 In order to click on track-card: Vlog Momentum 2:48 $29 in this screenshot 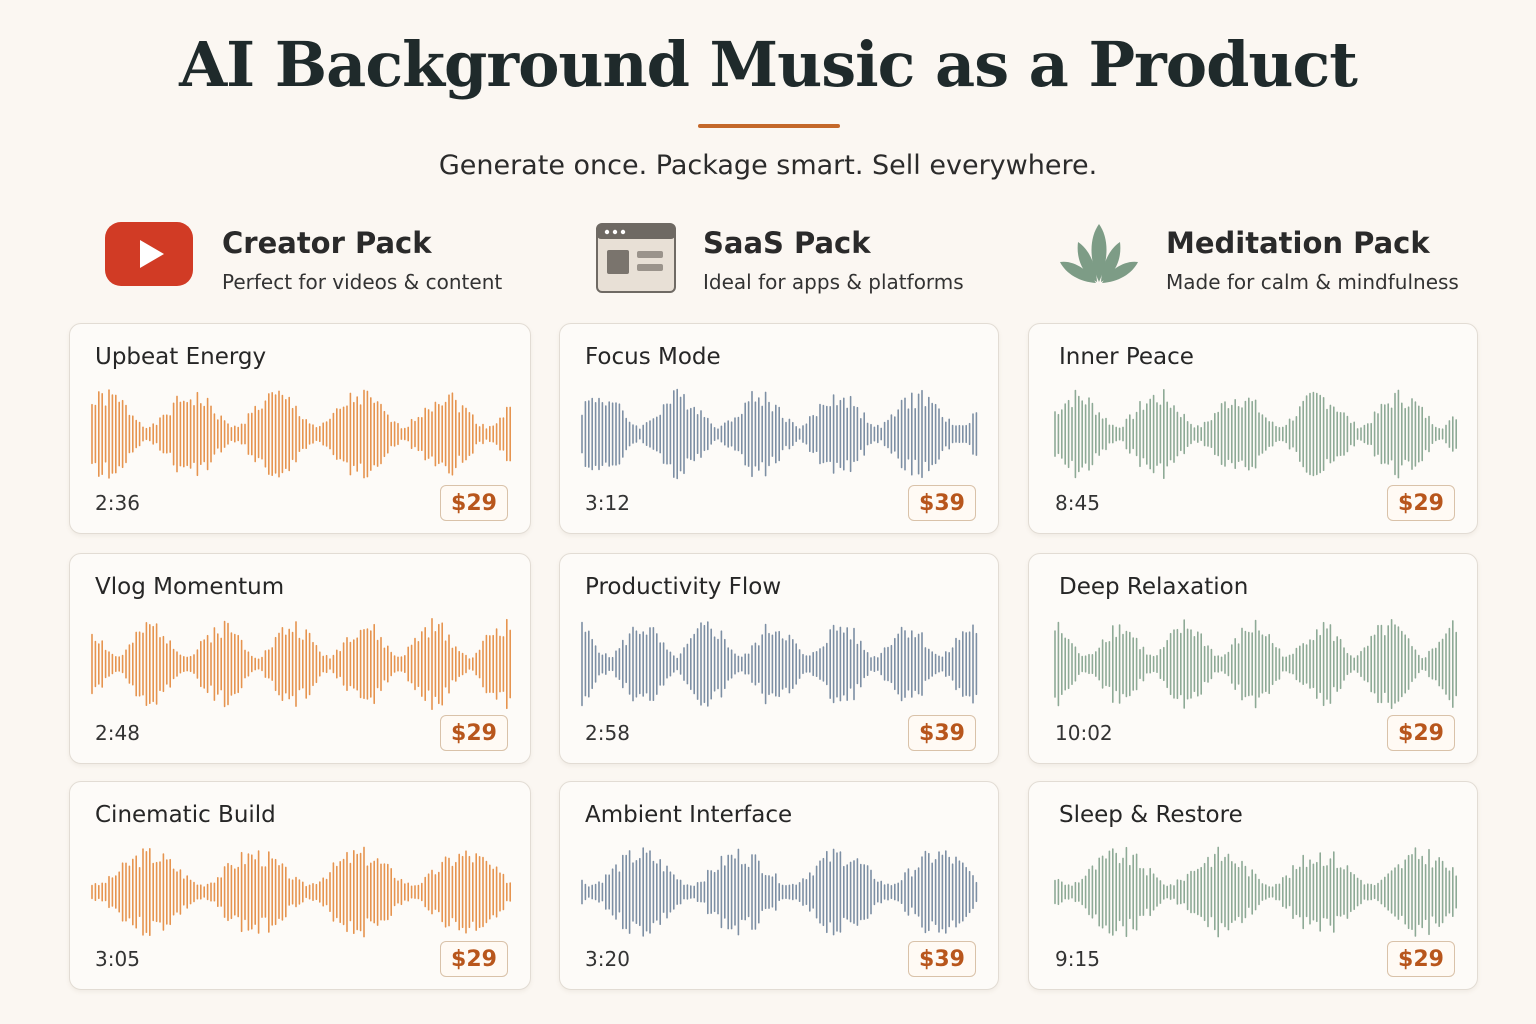, I will do `click(300, 658)`.